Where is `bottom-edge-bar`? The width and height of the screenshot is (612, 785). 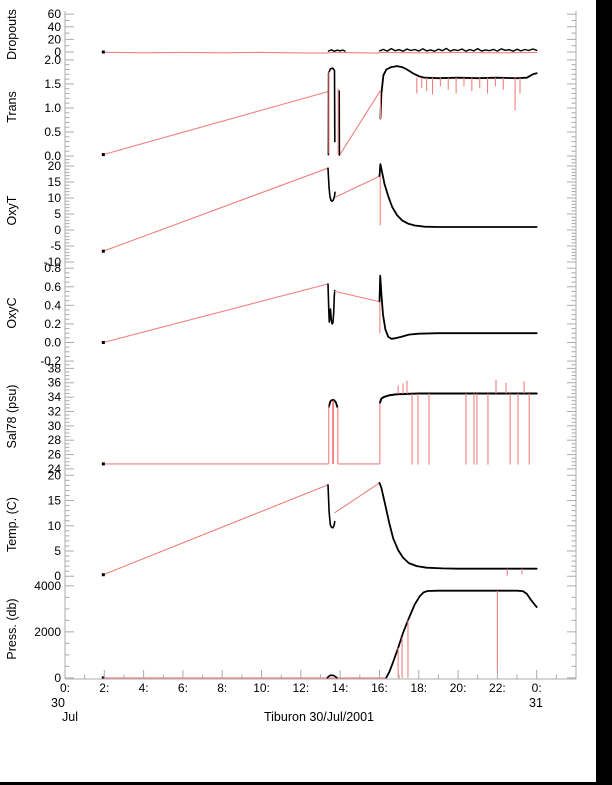 bottom-edge-bar is located at coordinates (306, 783).